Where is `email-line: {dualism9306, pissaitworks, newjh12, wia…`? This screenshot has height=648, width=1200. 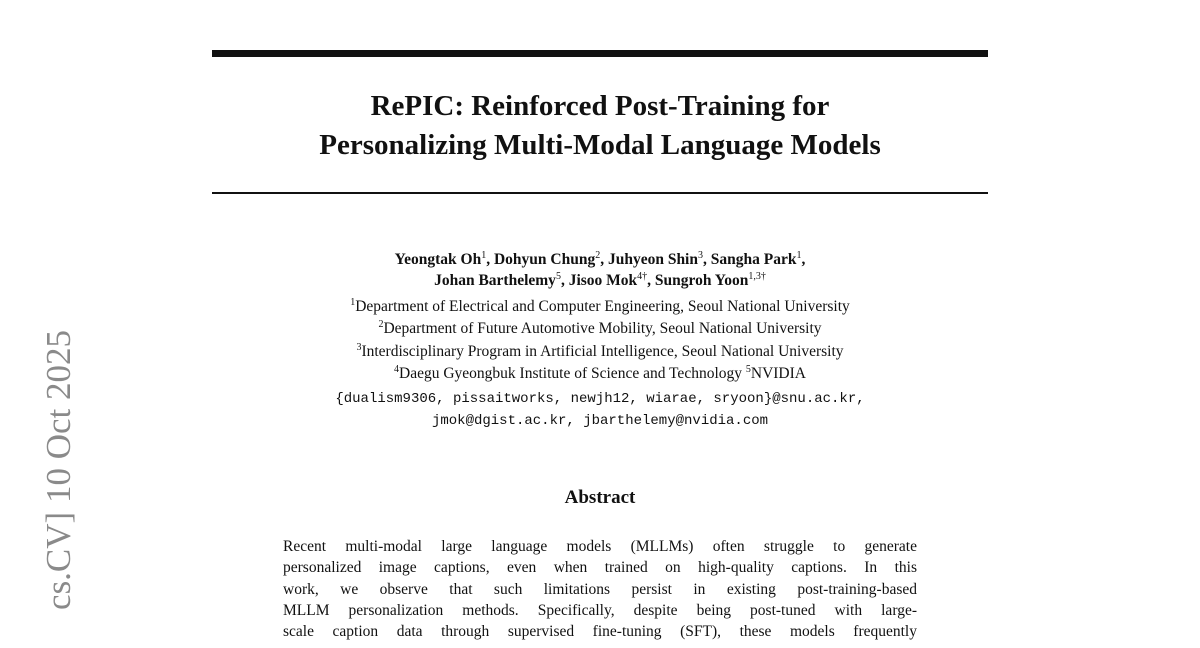 email-line: {dualism9306, pissaitworks, newjh12, wia… is located at coordinates (600, 399).